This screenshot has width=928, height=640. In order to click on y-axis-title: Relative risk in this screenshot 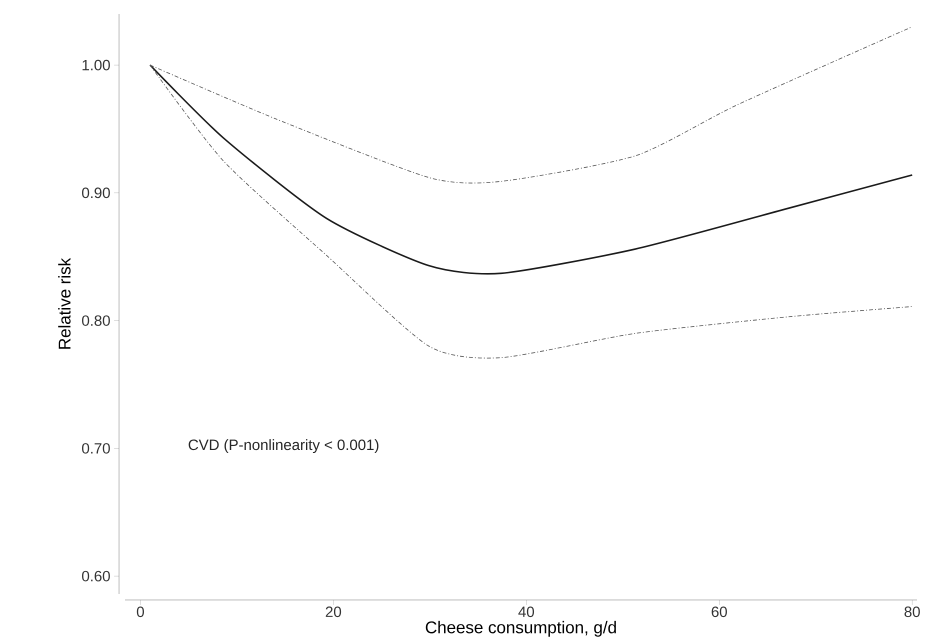, I will do `click(64, 303)`.